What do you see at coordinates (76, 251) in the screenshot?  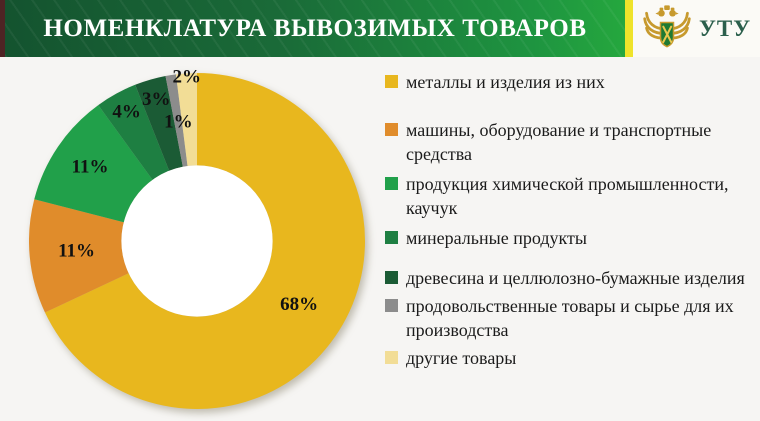 I see `pie-data-label-2: 11%` at bounding box center [76, 251].